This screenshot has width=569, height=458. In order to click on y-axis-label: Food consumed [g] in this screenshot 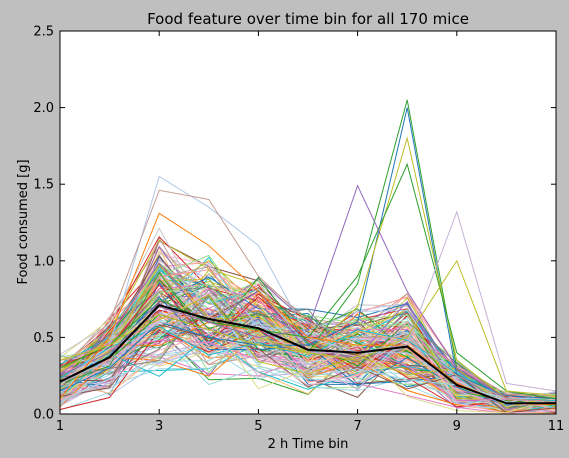, I will do `click(23, 221)`.